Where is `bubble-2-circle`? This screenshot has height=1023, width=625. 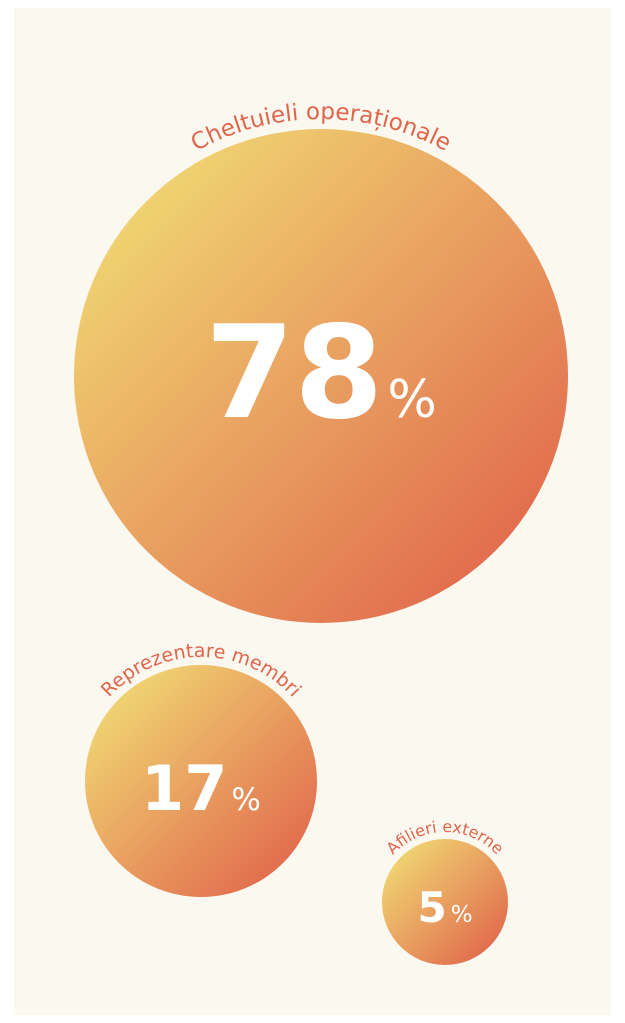 bubble-2-circle is located at coordinates (201, 781).